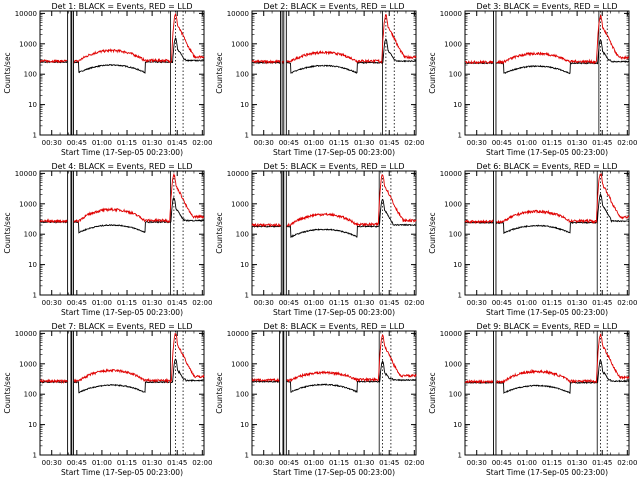  I want to click on panel-title: Det 8: BLACK = Events, RED = LLD, so click(334, 326).